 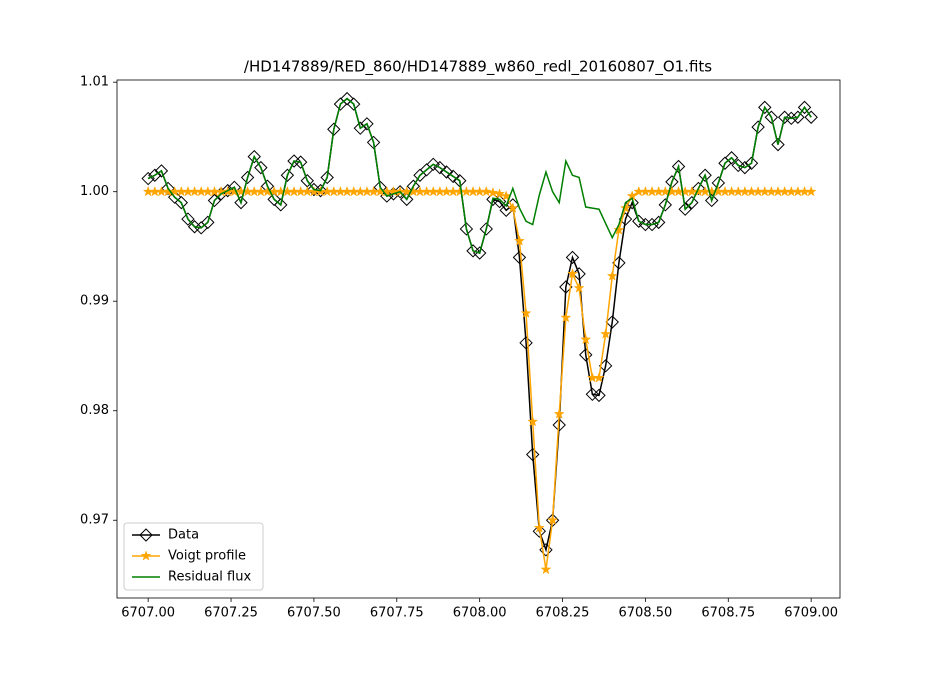 I want to click on y-tick-label: 1.01, so click(x=94, y=82).